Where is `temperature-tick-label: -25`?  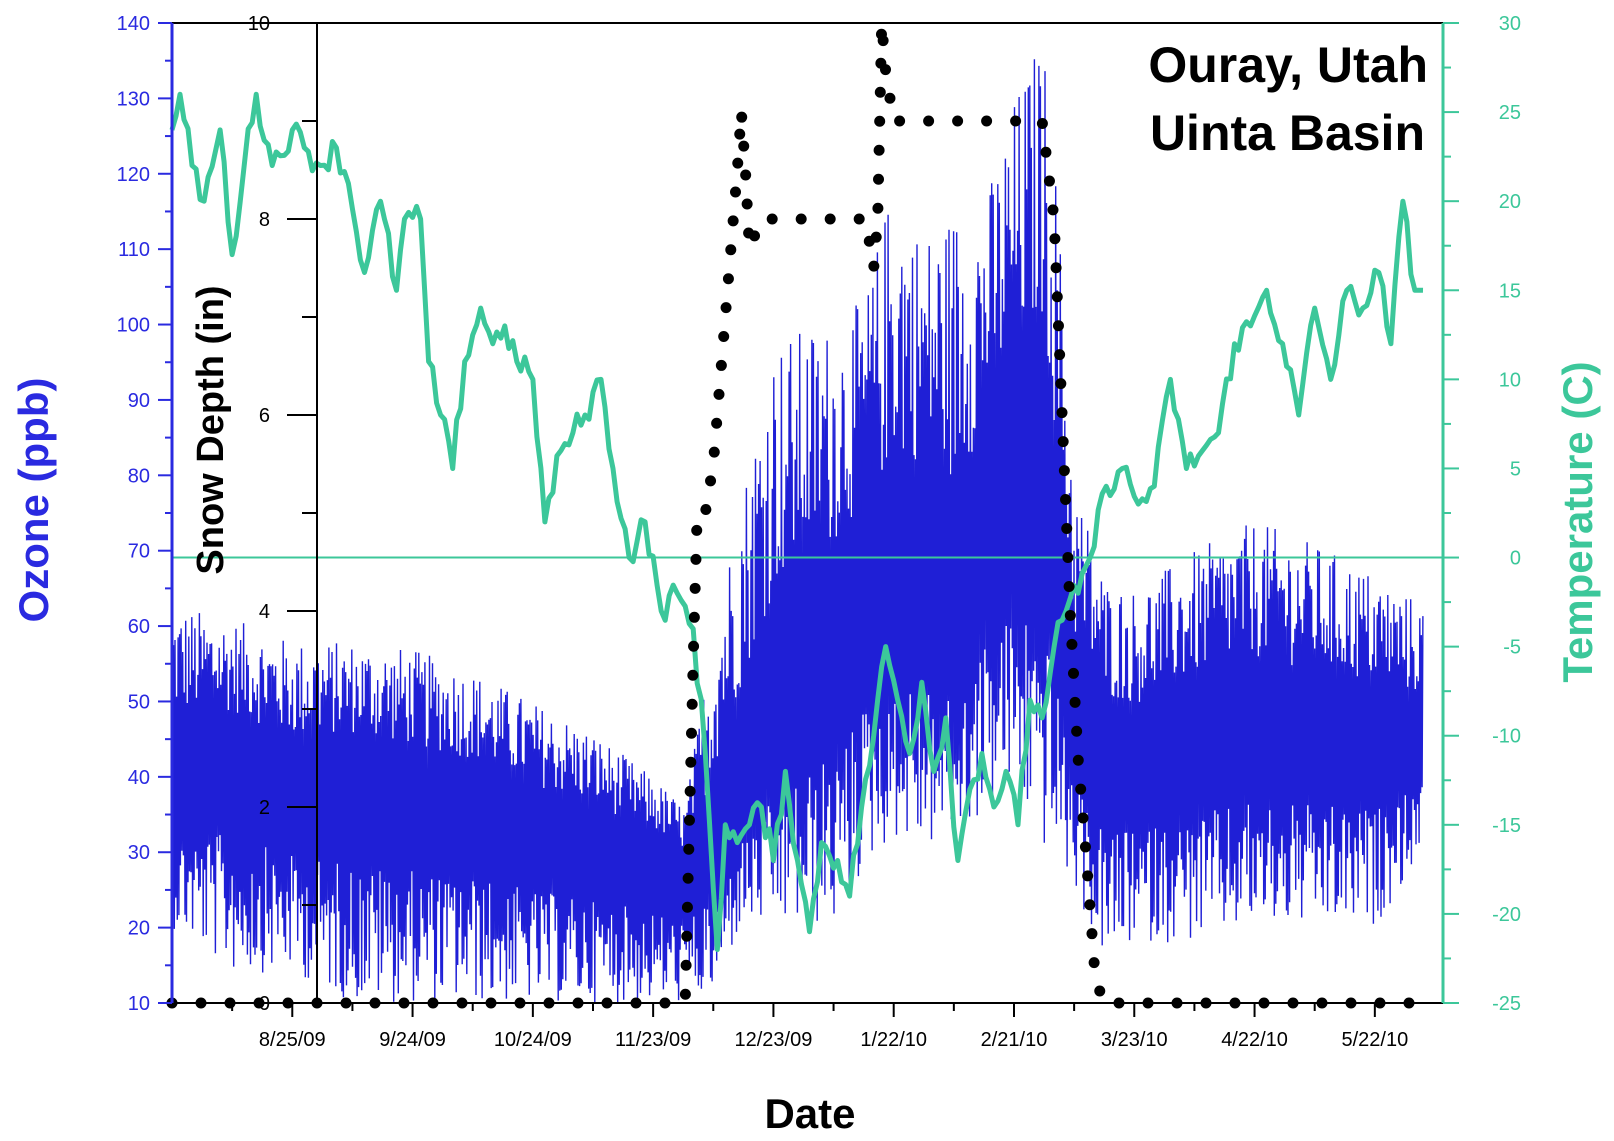 temperature-tick-label: -25 is located at coordinates (1506, 1004).